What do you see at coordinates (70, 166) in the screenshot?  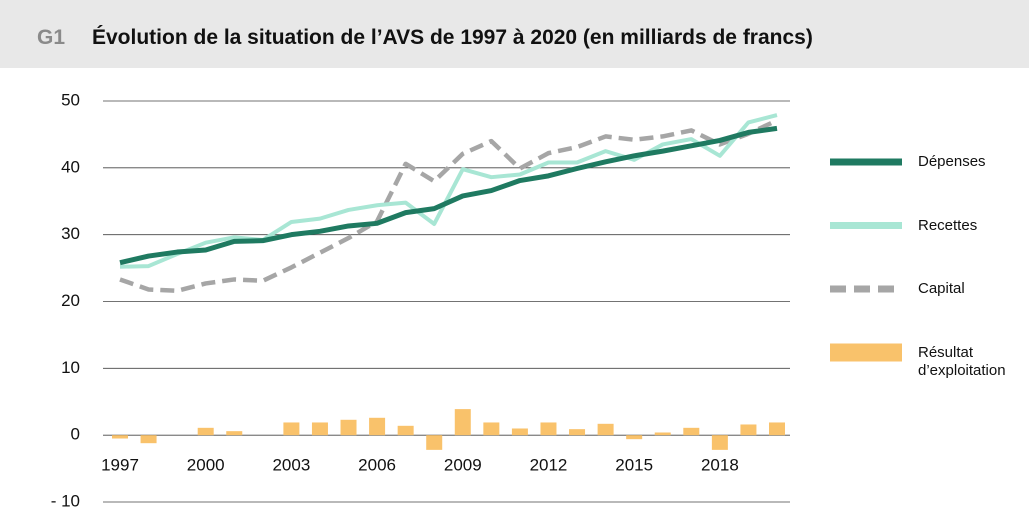 I see `y-tick-label: 40` at bounding box center [70, 166].